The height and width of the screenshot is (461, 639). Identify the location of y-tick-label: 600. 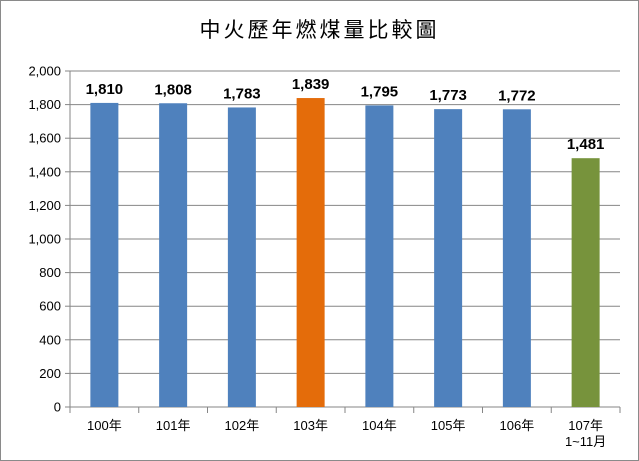
(50, 306).